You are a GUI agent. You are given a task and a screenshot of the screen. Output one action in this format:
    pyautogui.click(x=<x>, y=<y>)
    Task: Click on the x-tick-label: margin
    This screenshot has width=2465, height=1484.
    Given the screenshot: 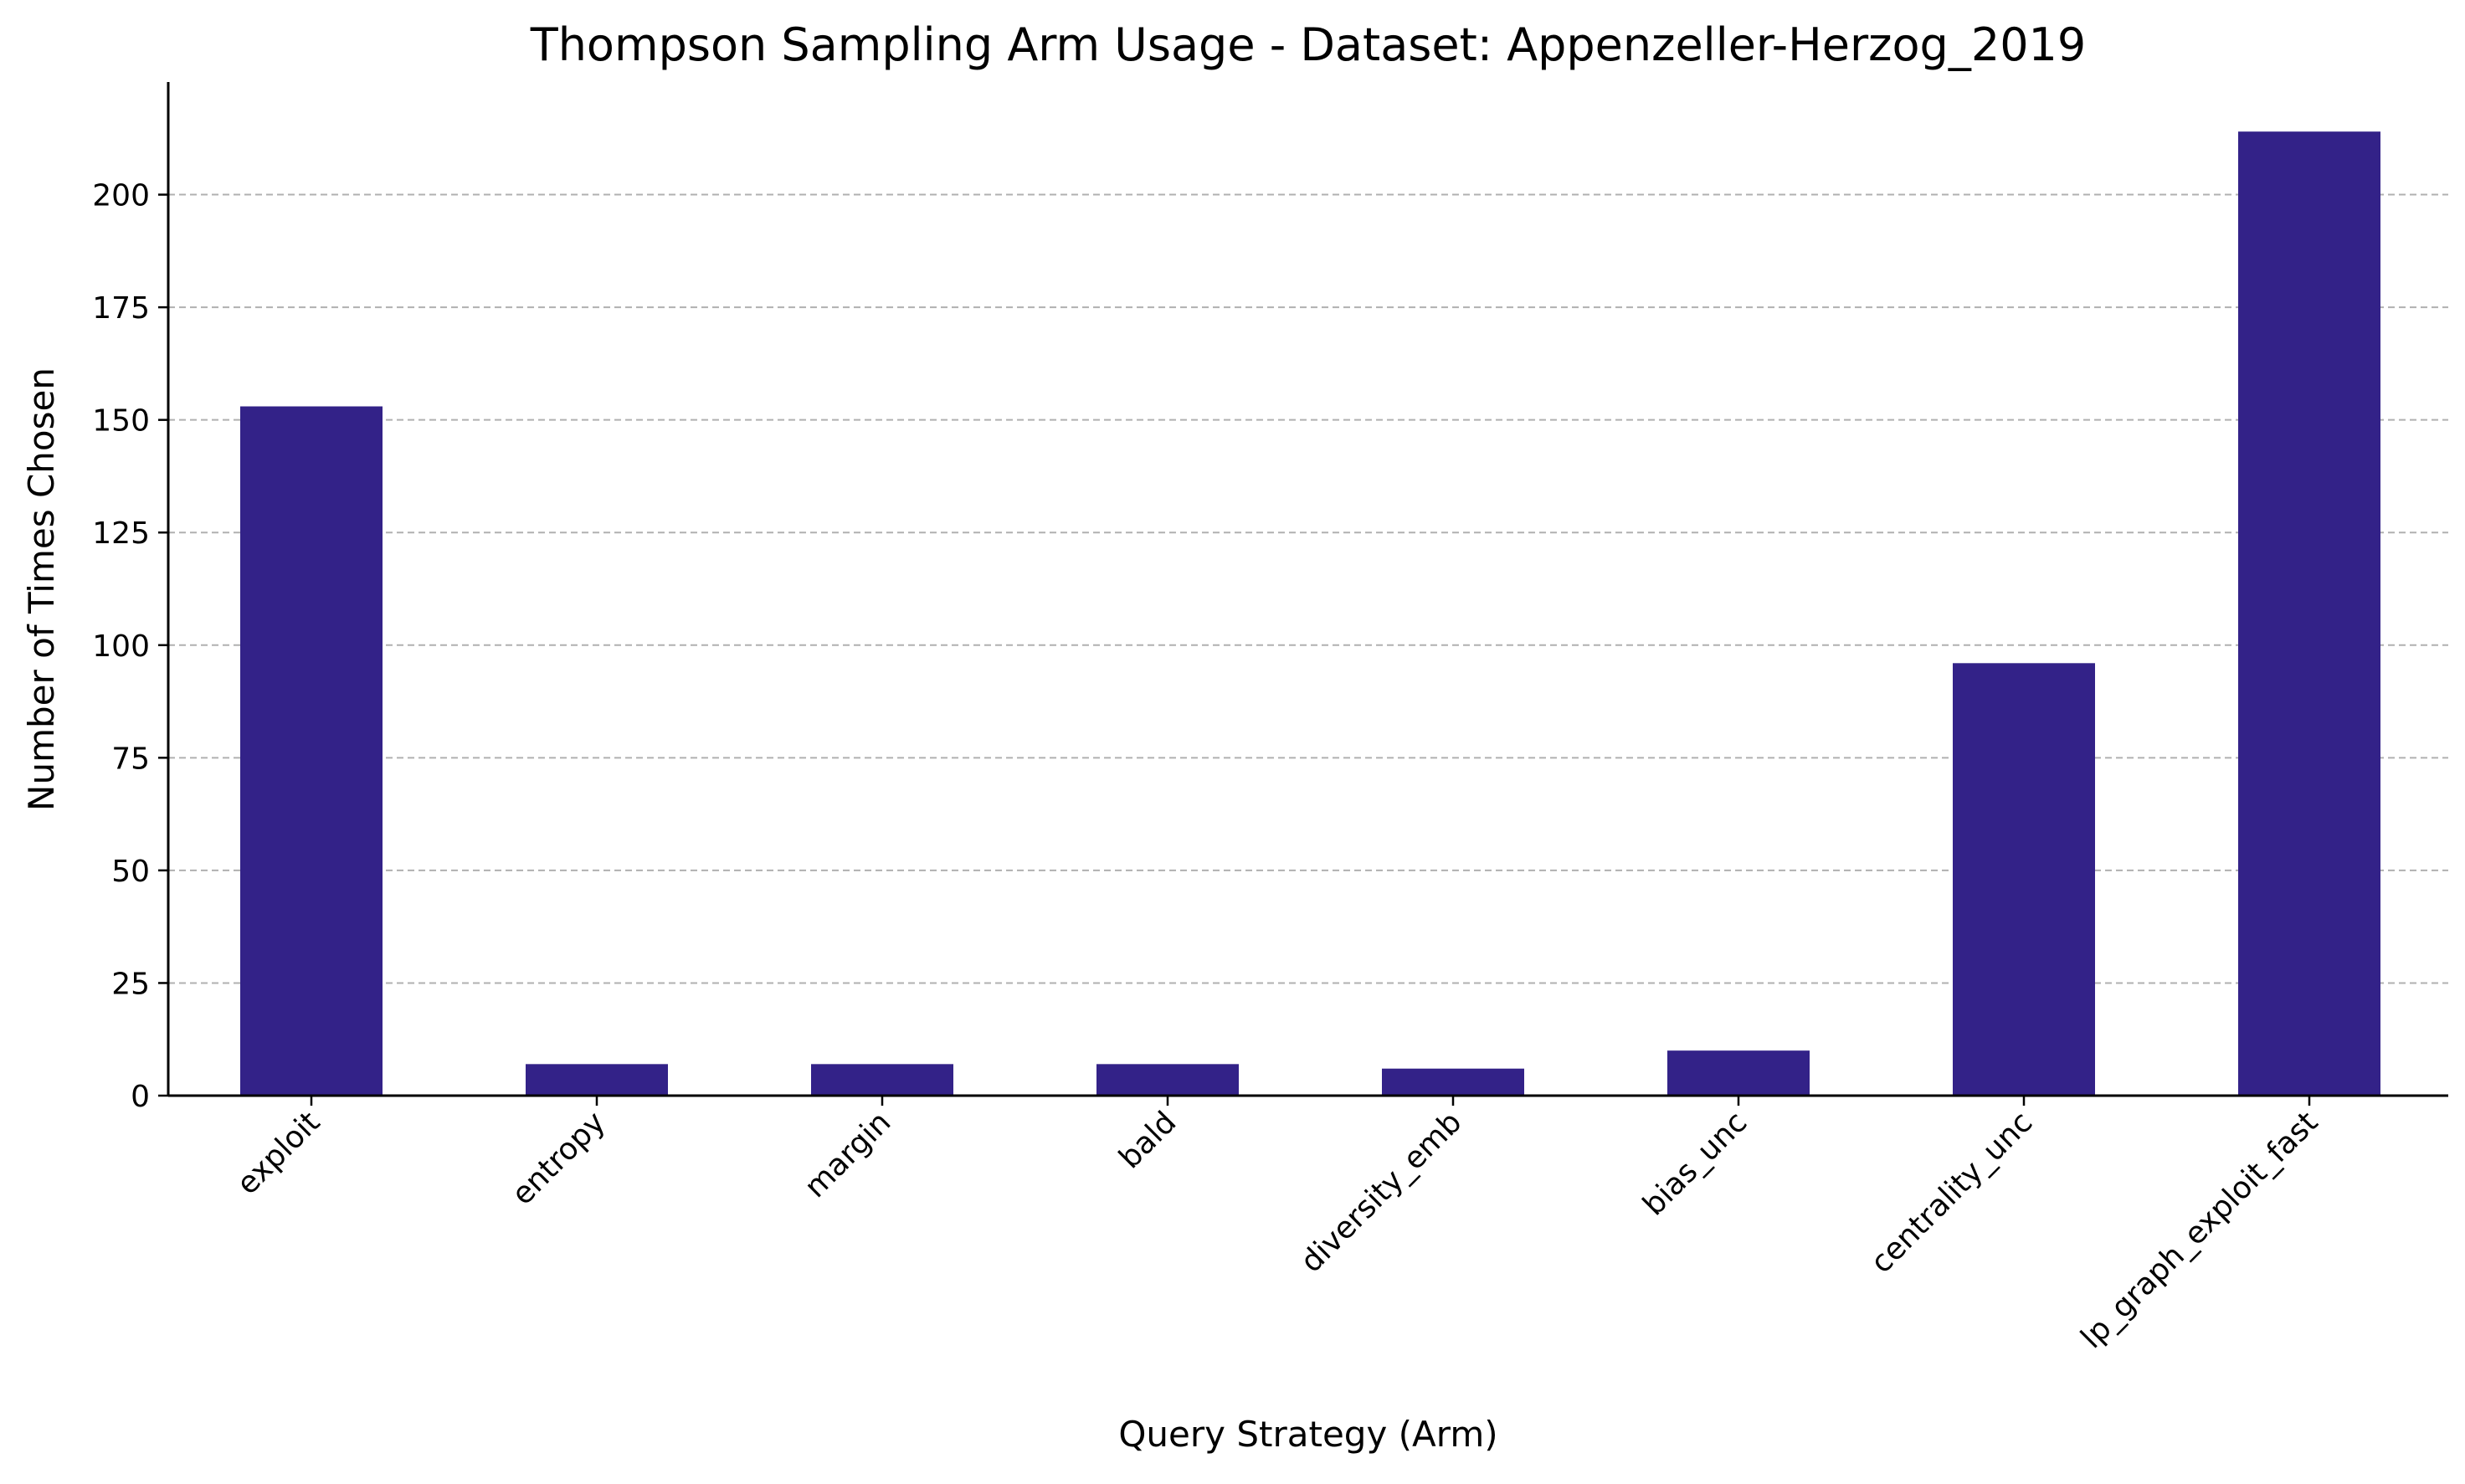 What is the action you would take?
    pyautogui.click(x=848, y=1154)
    